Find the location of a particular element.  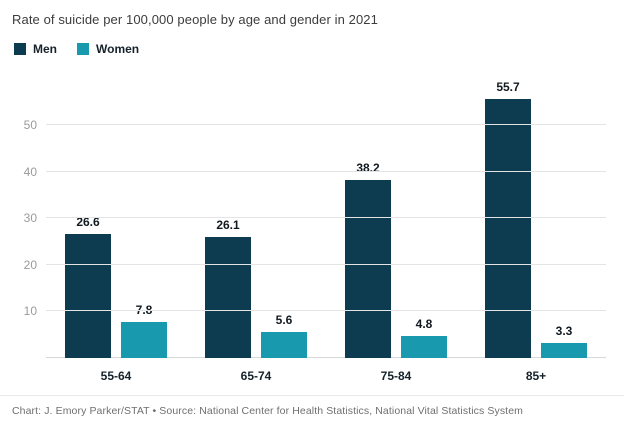

legend-item-men: Men is located at coordinates (35, 49).